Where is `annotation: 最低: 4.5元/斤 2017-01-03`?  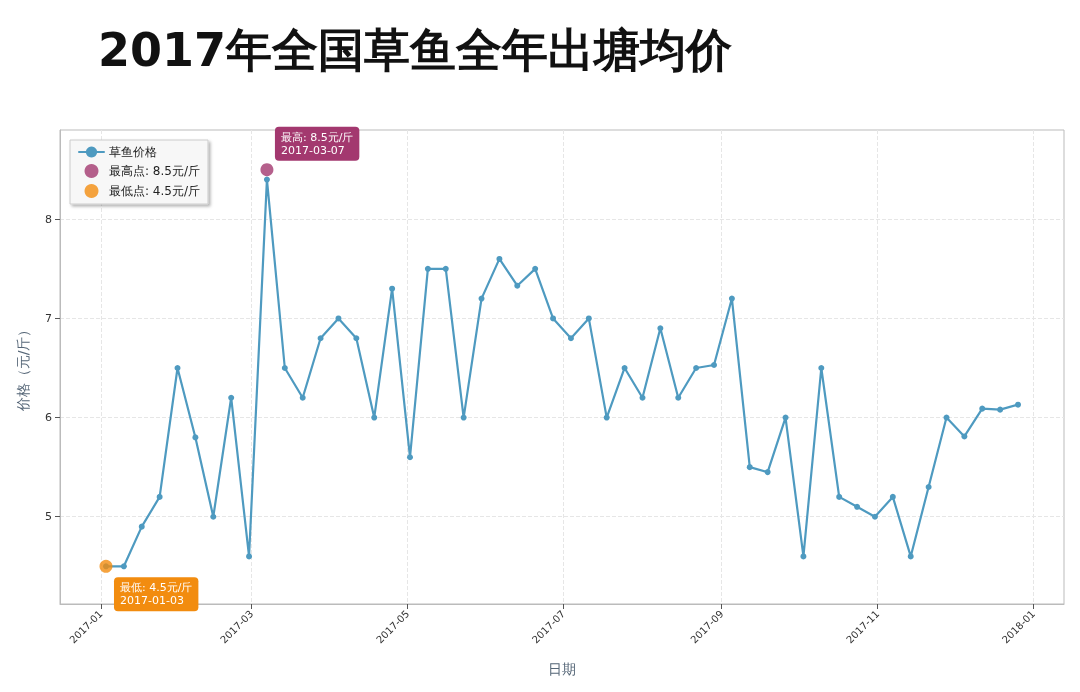
annotation: 最低: 4.5元/斤 2017-01-03 is located at coordinates (156, 594).